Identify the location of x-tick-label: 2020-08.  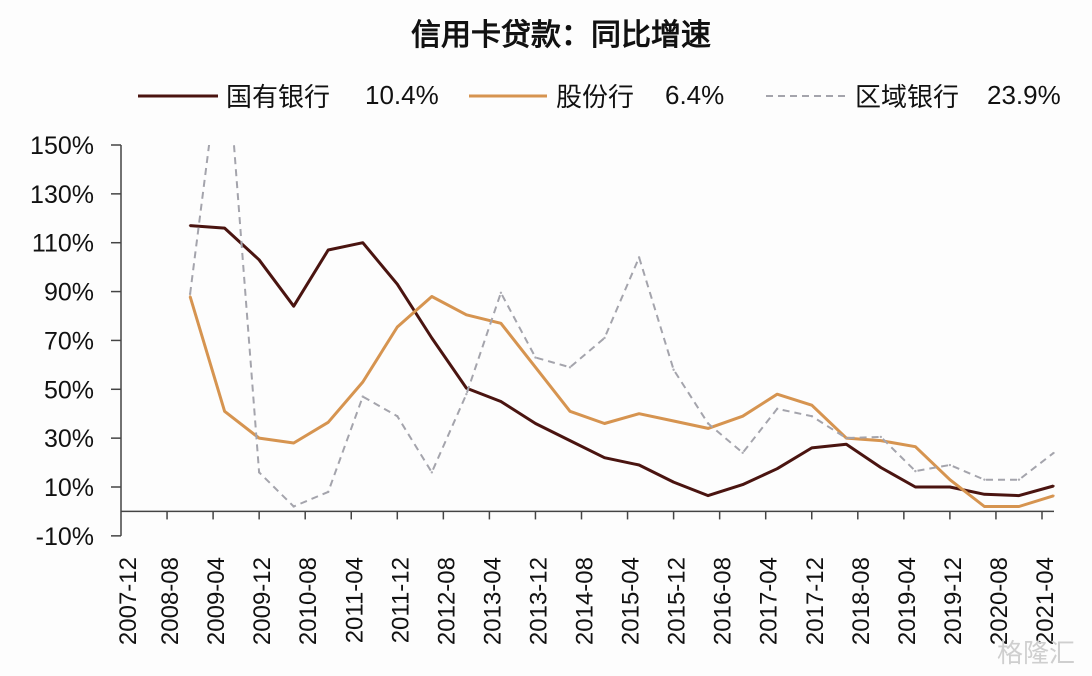
(999, 601).